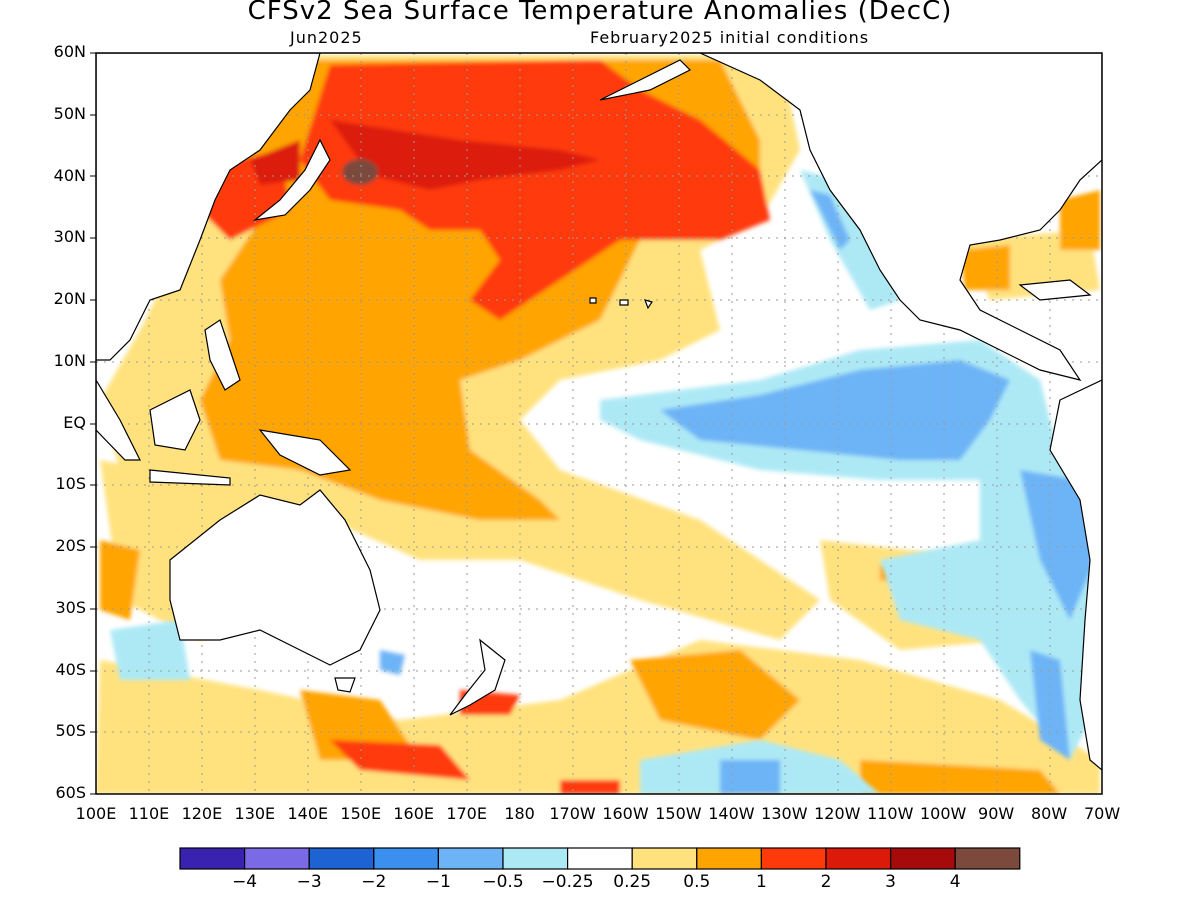  I want to click on lon-label: 120E, so click(202, 813).